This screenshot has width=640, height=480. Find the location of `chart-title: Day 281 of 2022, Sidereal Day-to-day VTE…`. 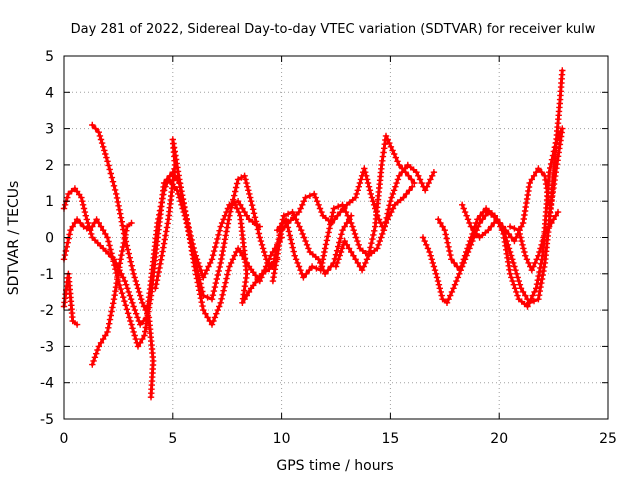

chart-title: Day 281 of 2022, Sidereal Day-to-day VTE… is located at coordinates (333, 29).